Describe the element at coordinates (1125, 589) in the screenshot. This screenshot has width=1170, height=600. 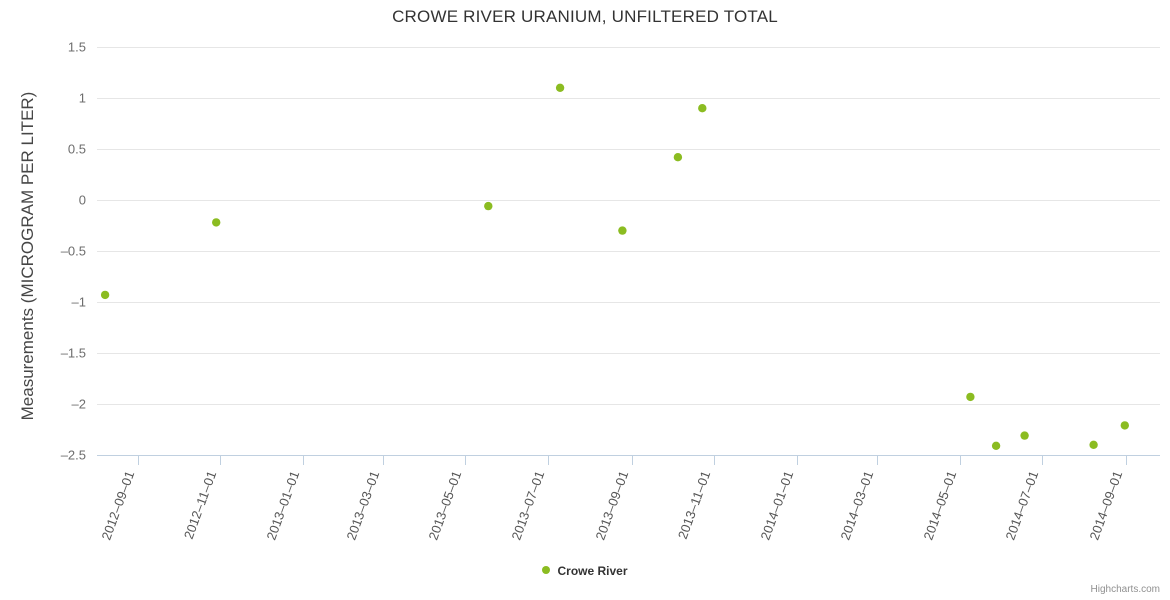
I see `credits-link: Highcharts.com` at that location.